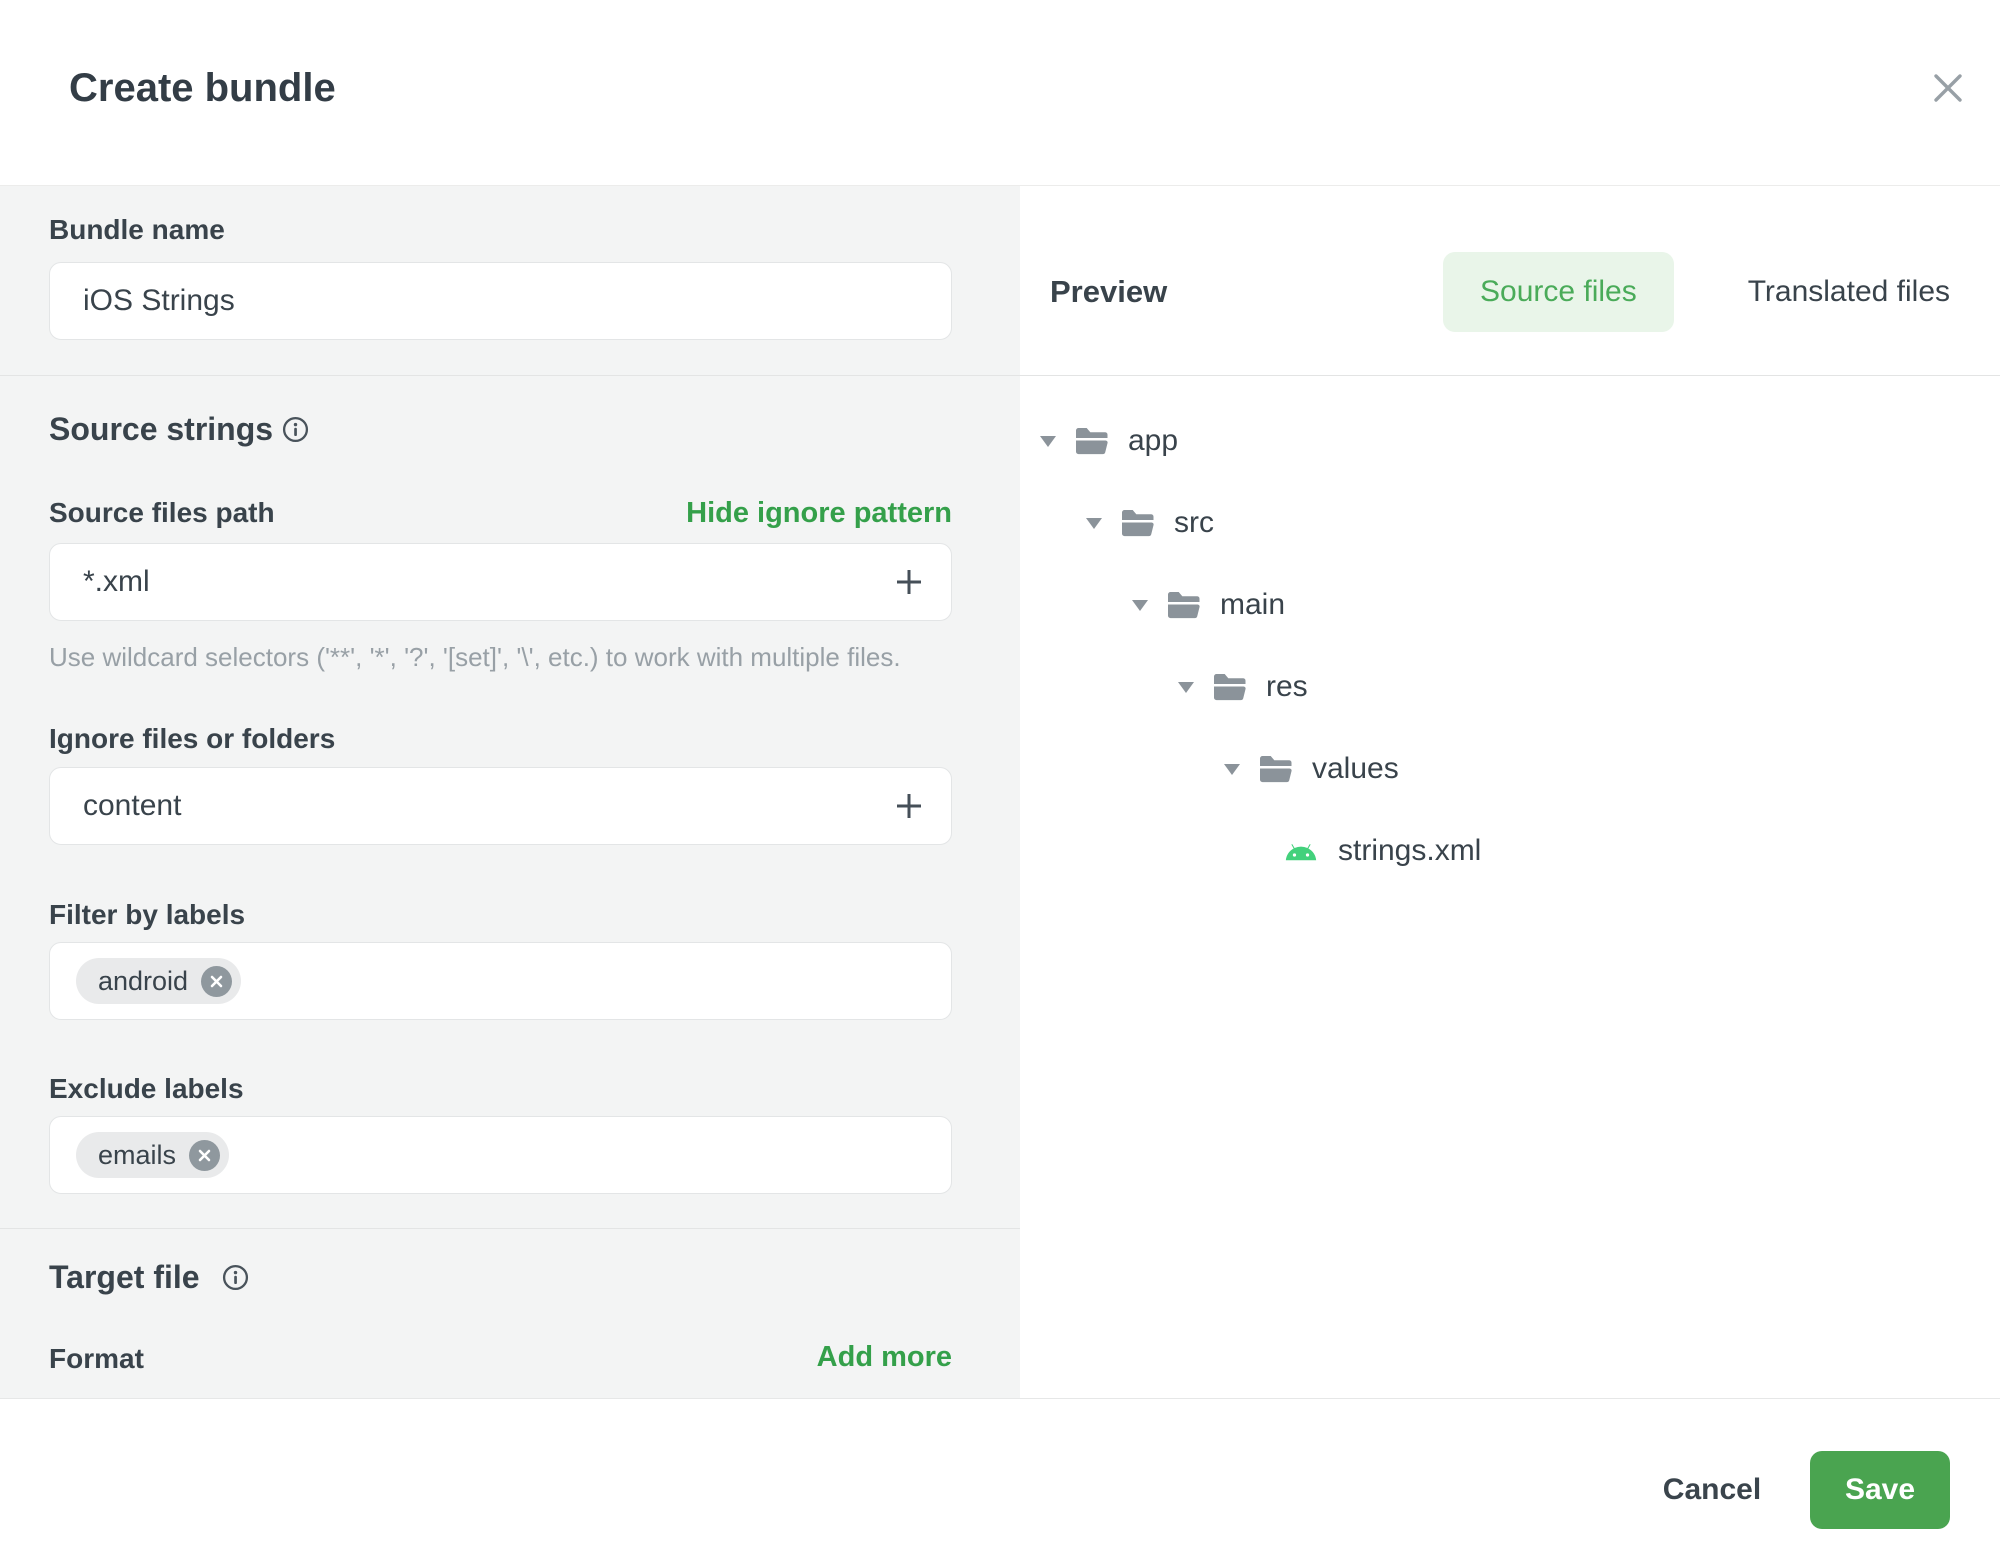  What do you see at coordinates (96, 1358) in the screenshot?
I see `format-label: Format` at bounding box center [96, 1358].